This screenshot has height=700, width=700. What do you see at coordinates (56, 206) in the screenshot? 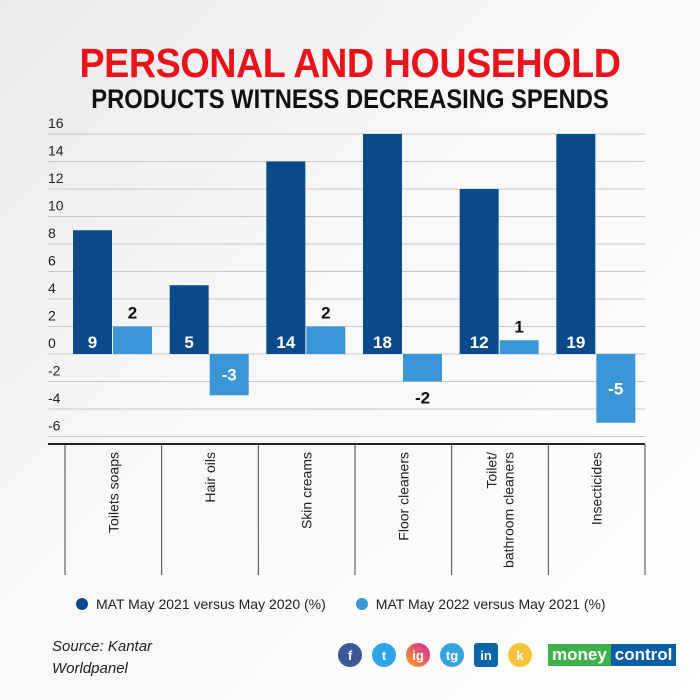
I see `y-tick-label: 10` at bounding box center [56, 206].